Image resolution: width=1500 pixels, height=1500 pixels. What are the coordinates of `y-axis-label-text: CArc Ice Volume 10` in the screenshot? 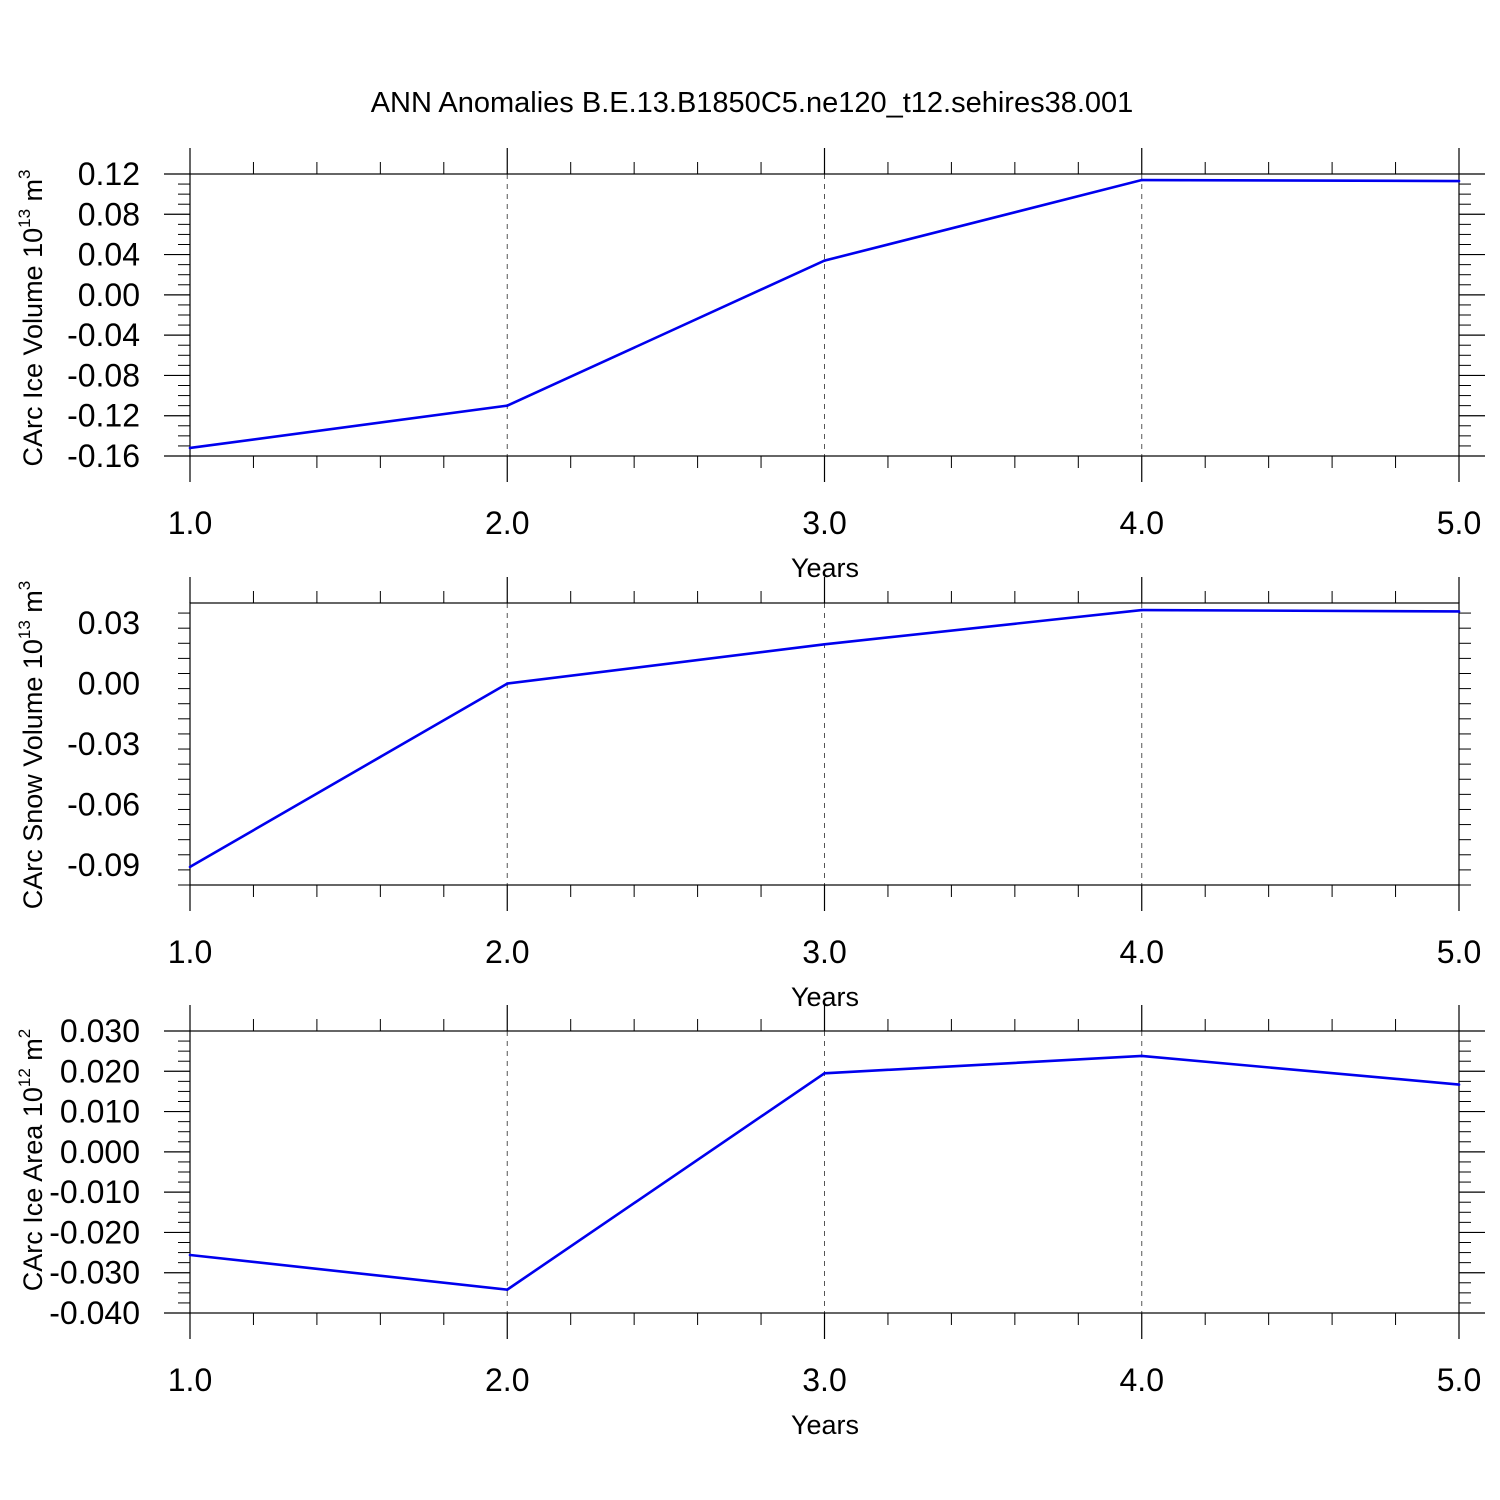 It's located at (33, 347).